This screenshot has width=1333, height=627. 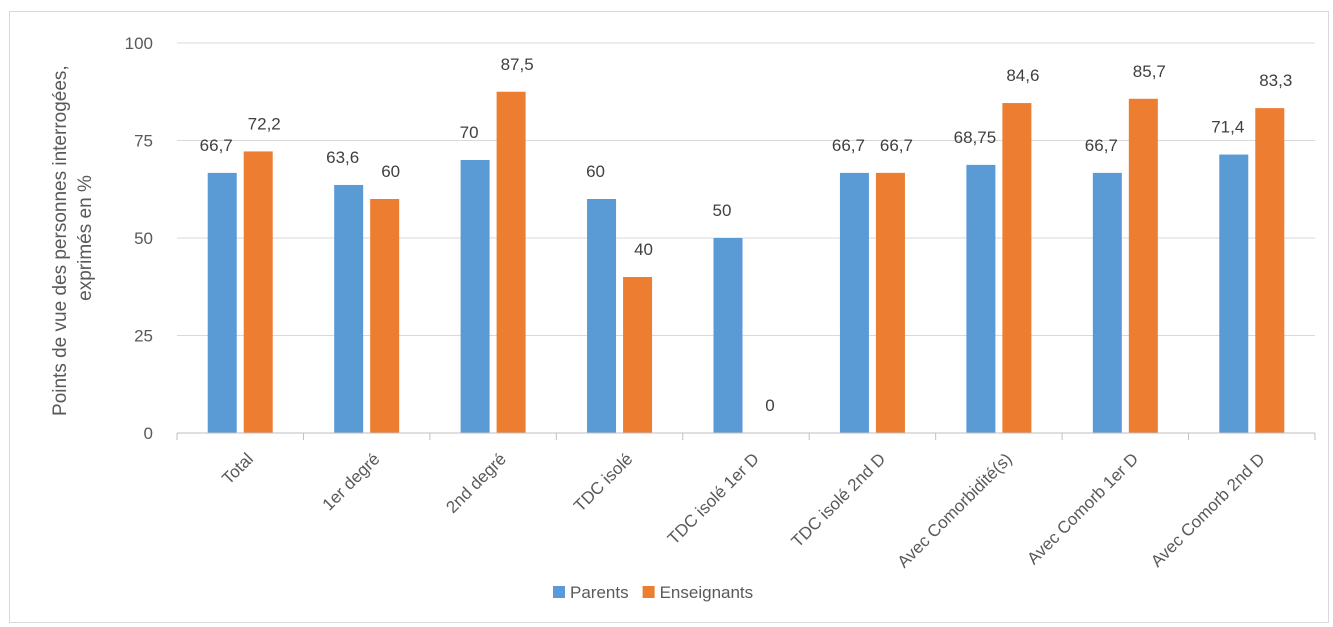 I want to click on data-label: 83,3, so click(x=1275, y=80).